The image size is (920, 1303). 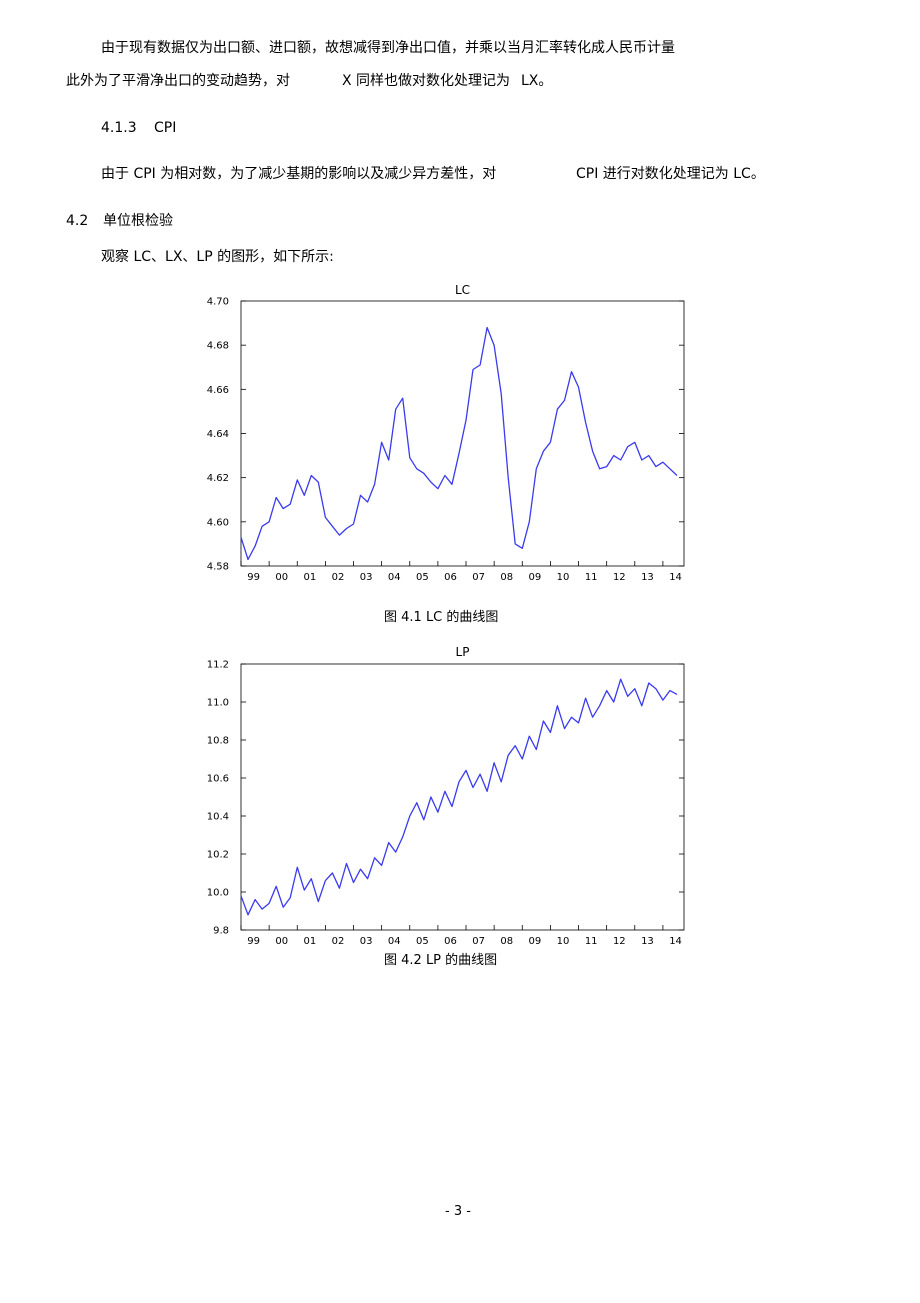 What do you see at coordinates (458, 1211) in the screenshot?
I see `page-number: - 3 -` at bounding box center [458, 1211].